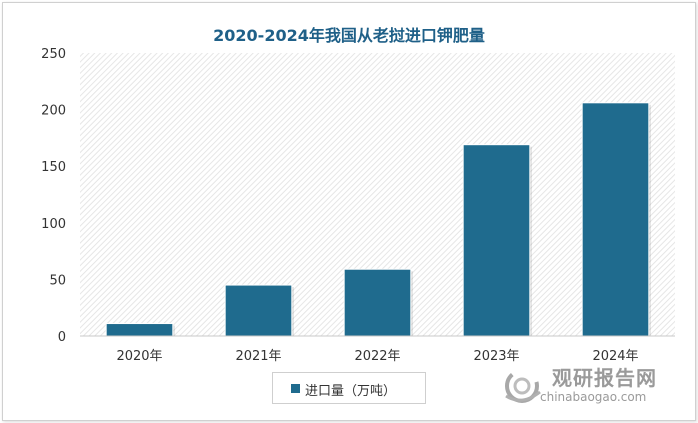  Describe the element at coordinates (53, 196) in the screenshot. I see `y-axis: 0 50 100 150 200 250` at that location.